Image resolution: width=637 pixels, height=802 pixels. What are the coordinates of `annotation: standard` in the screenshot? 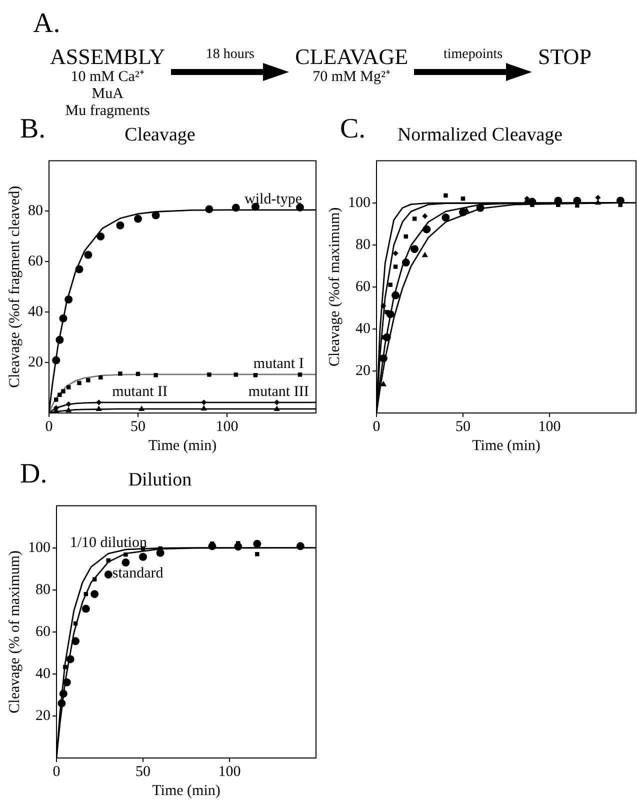 It's located at (138, 573).